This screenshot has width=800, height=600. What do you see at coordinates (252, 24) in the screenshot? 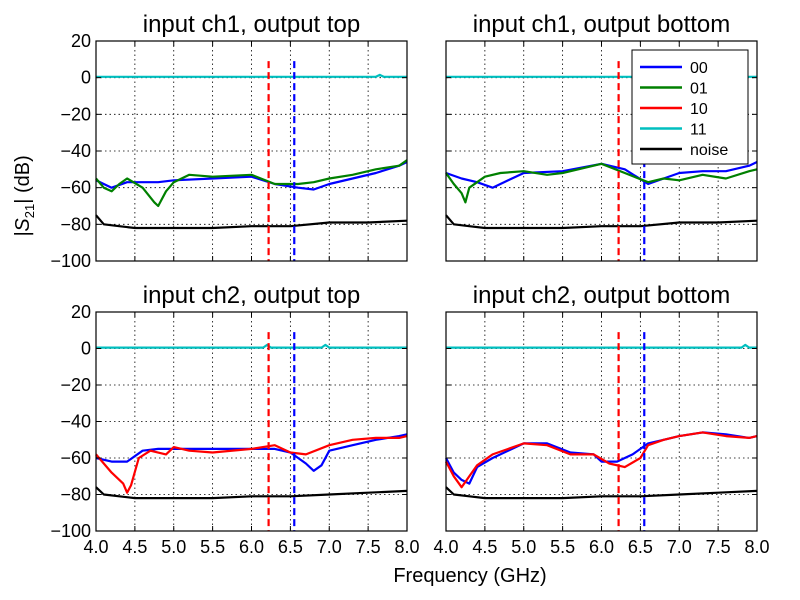
I see `panel-title: input ch1, output top` at bounding box center [252, 24].